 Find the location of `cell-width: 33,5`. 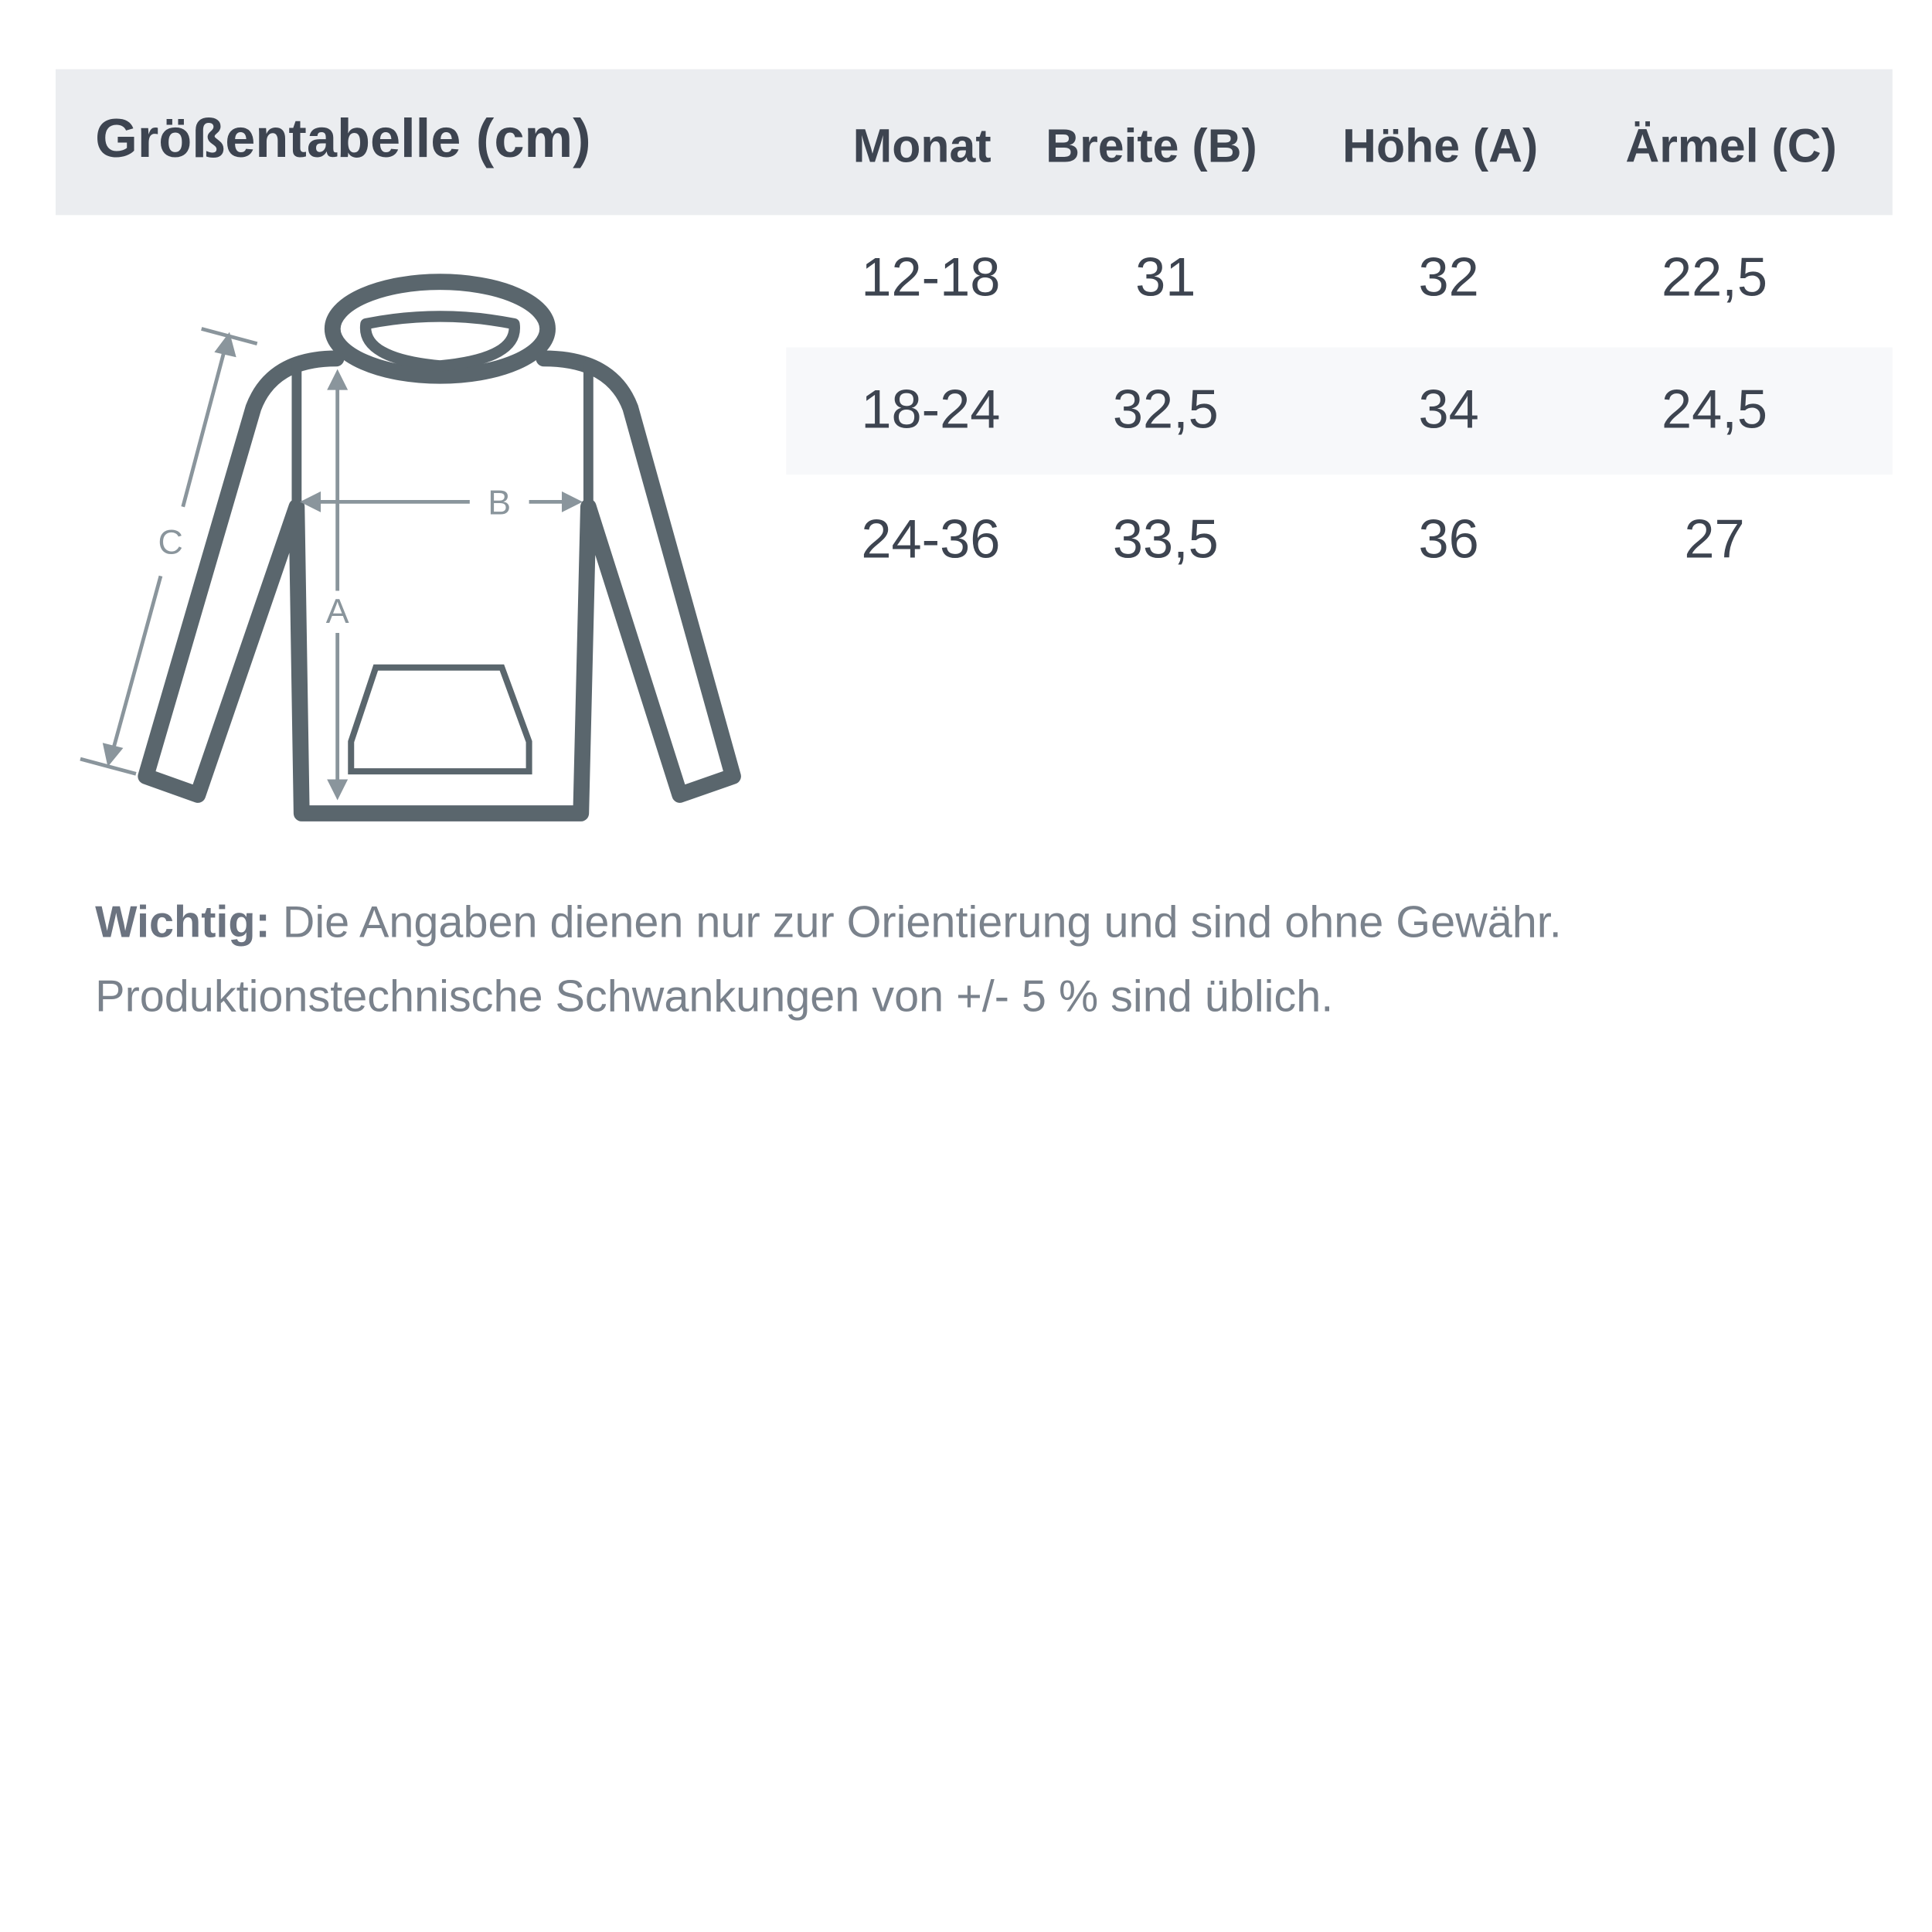

cell-width: 33,5 is located at coordinates (1165, 539).